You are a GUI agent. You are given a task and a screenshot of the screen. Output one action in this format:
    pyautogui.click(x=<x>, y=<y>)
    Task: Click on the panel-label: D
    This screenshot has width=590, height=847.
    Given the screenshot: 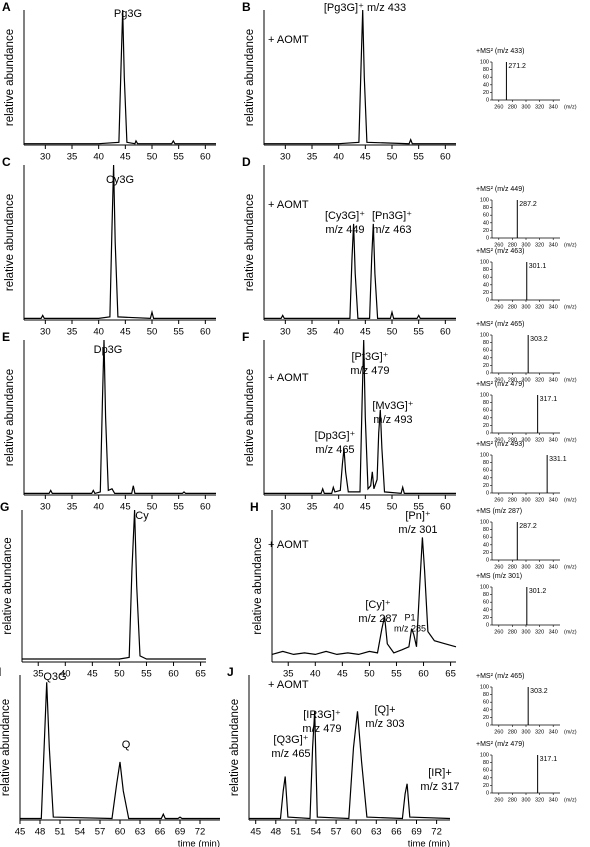 What is the action you would take?
    pyautogui.click(x=246, y=162)
    